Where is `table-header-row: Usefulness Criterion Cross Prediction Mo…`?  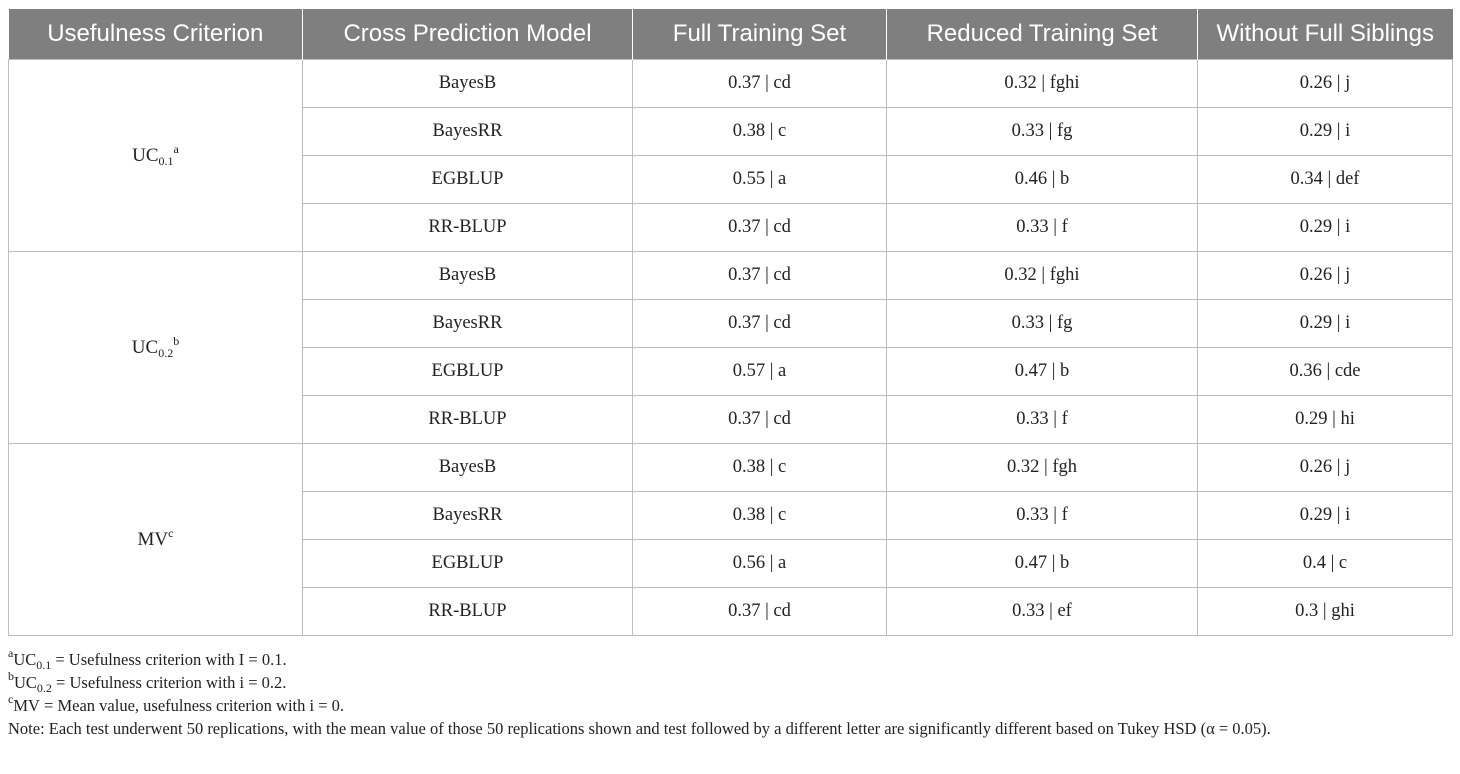
table-header-row: Usefulness Criterion Cross Prediction Mo… is located at coordinates (730, 34).